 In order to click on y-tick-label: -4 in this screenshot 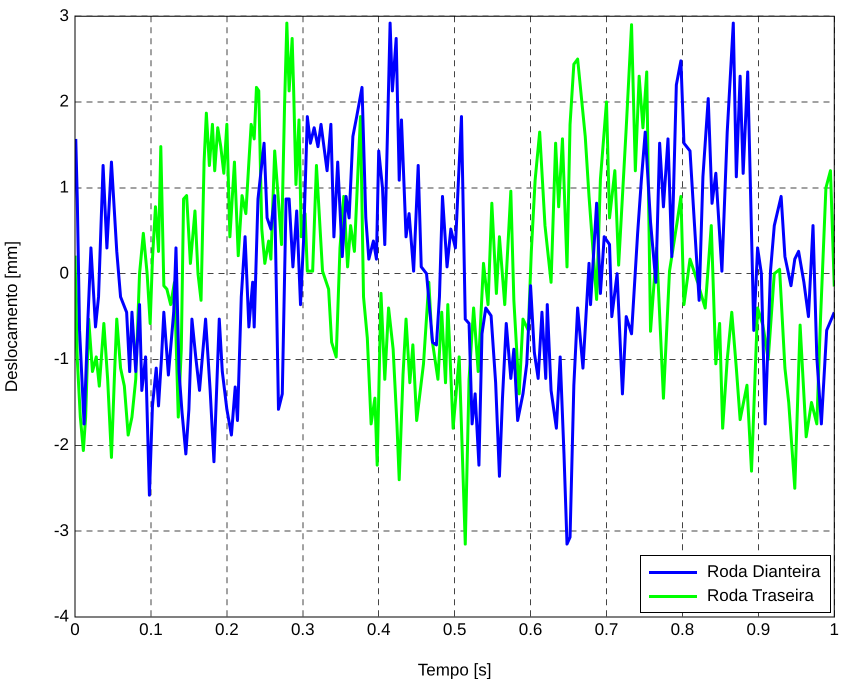, I will do `click(61, 616)`.